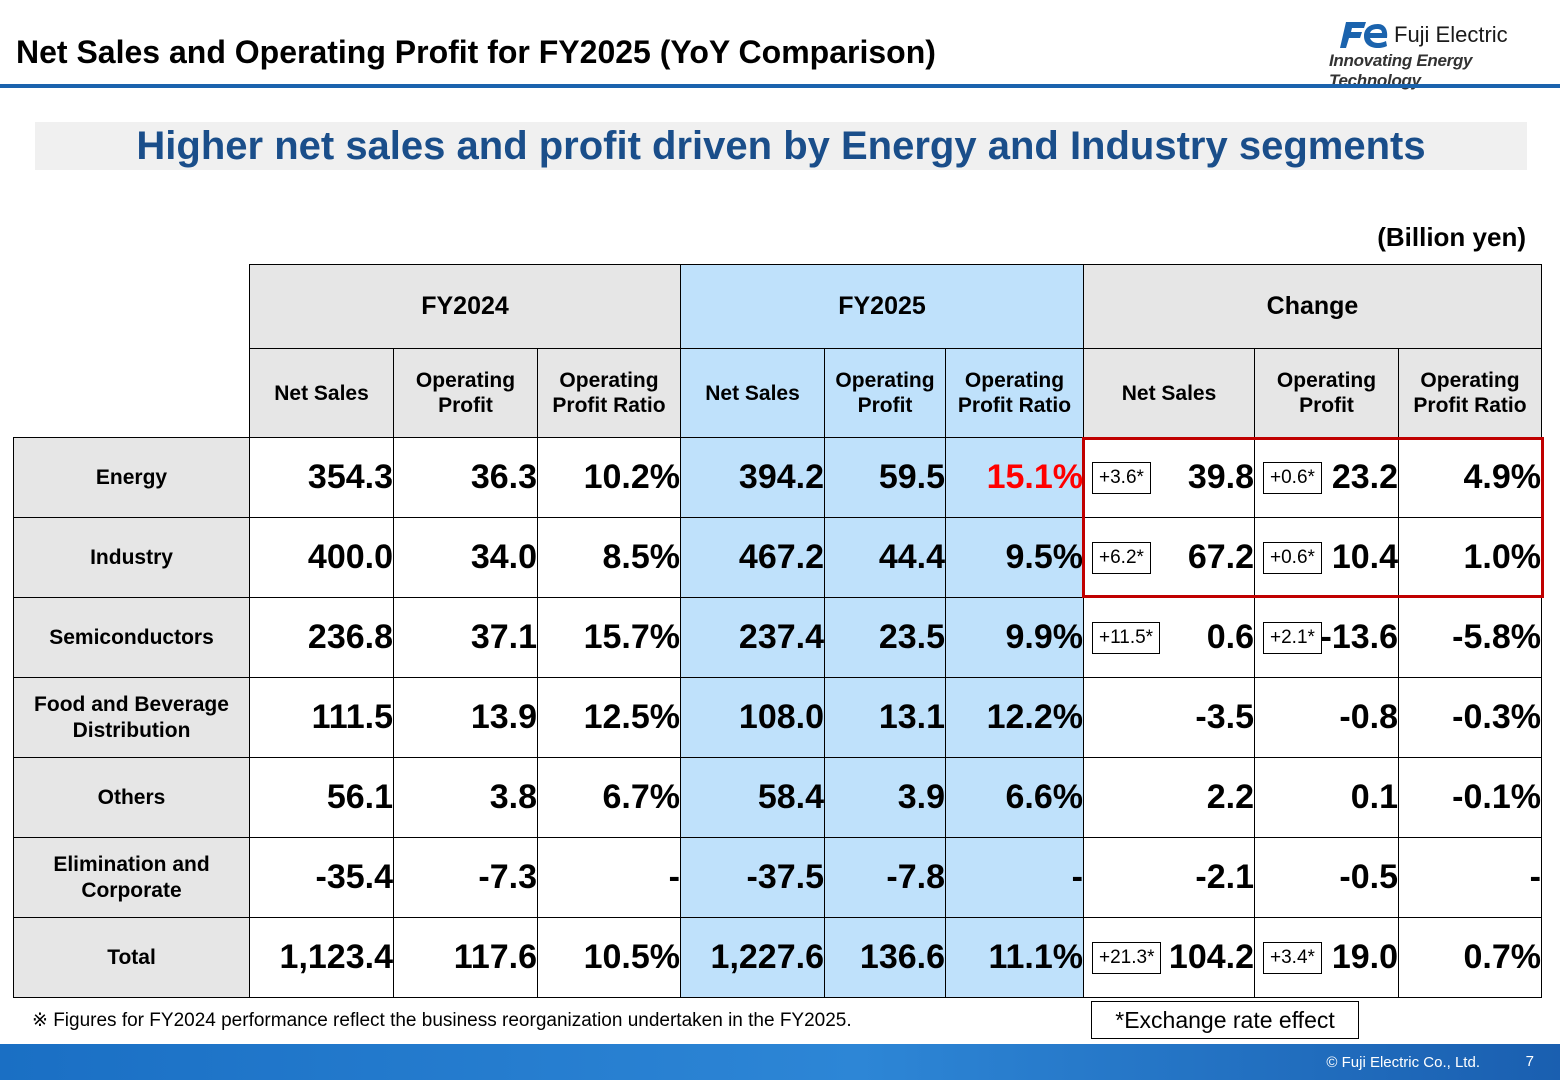  Describe the element at coordinates (1292, 638) in the screenshot. I see `exchange-rate-effect-badge: +2.1*` at that location.